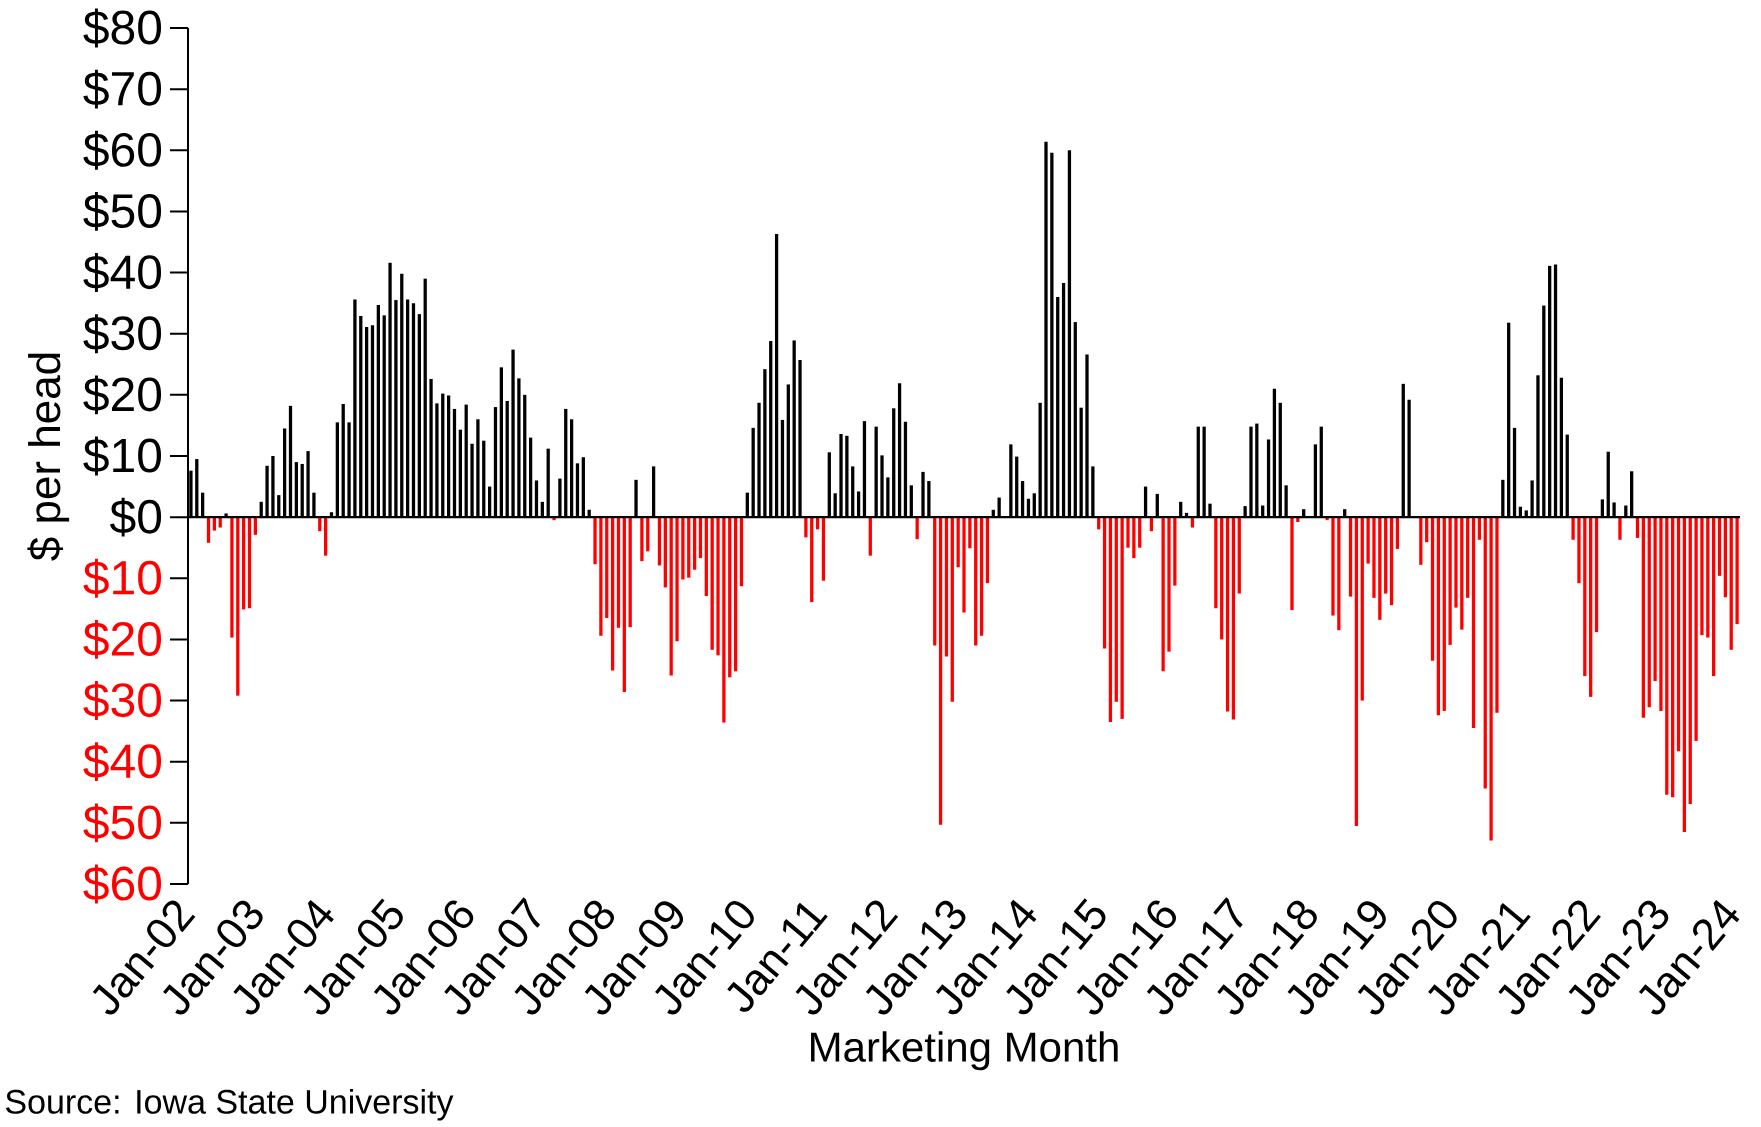 This screenshot has width=1761, height=1127. Describe the element at coordinates (964, 1051) in the screenshot. I see `x-axis-title: Marketing Month` at that location.